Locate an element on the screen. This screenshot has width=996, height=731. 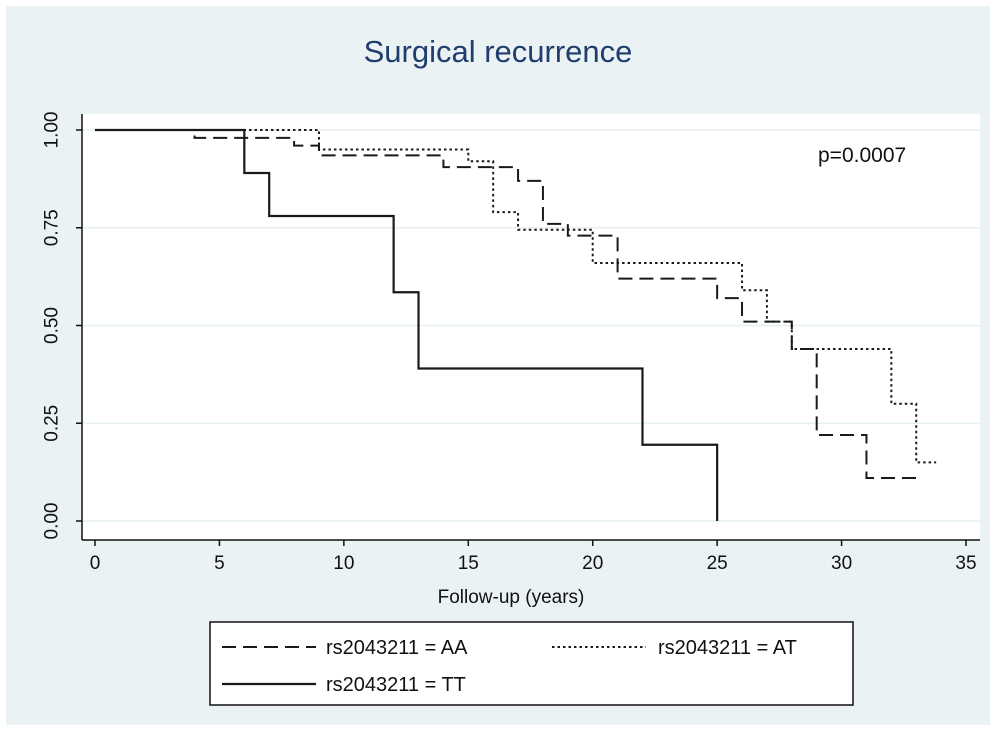
x-tick-label: 15 is located at coordinates (468, 563).